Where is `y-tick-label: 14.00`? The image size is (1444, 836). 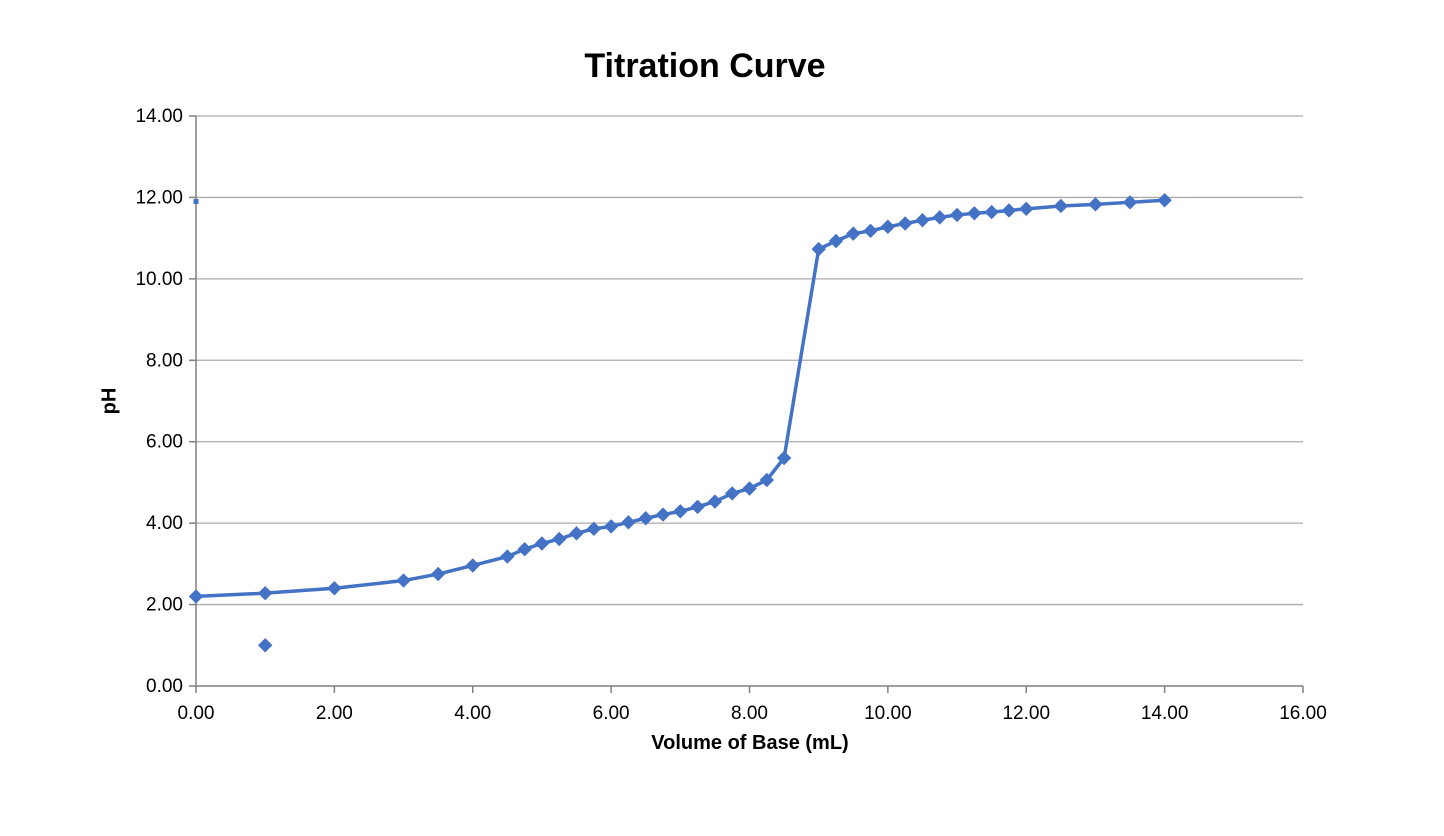
y-tick-label: 14.00 is located at coordinates (159, 116).